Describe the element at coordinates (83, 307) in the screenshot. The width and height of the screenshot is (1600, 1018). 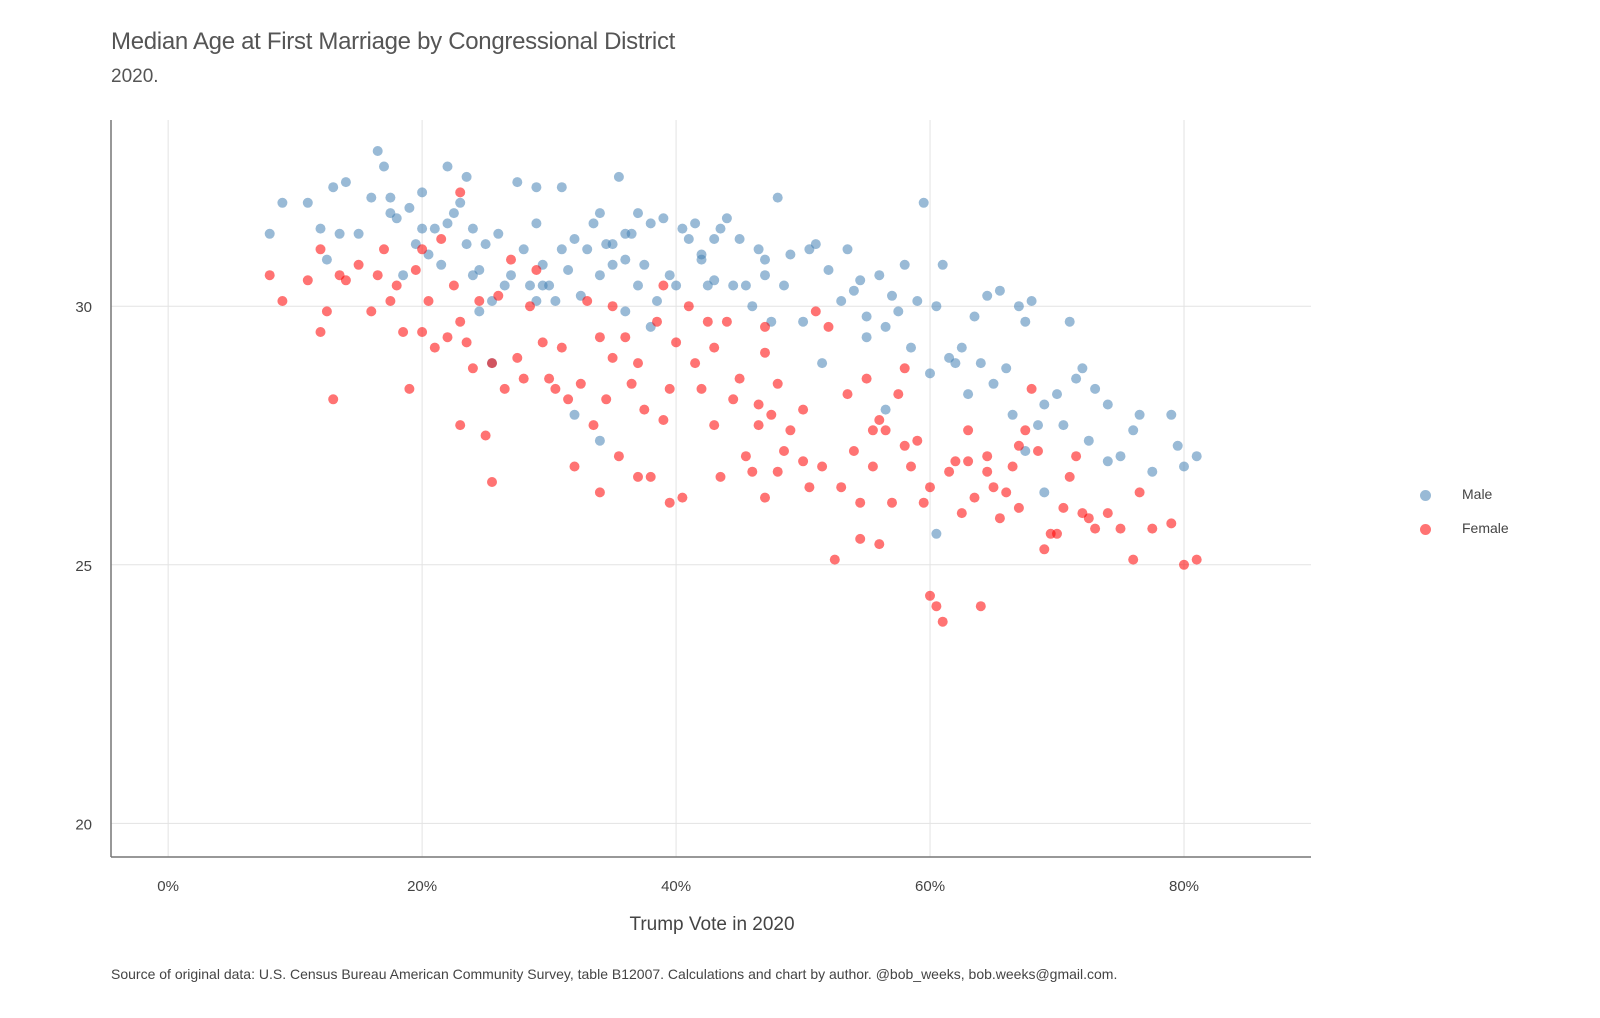
I see `y-tick-label: 30` at that location.